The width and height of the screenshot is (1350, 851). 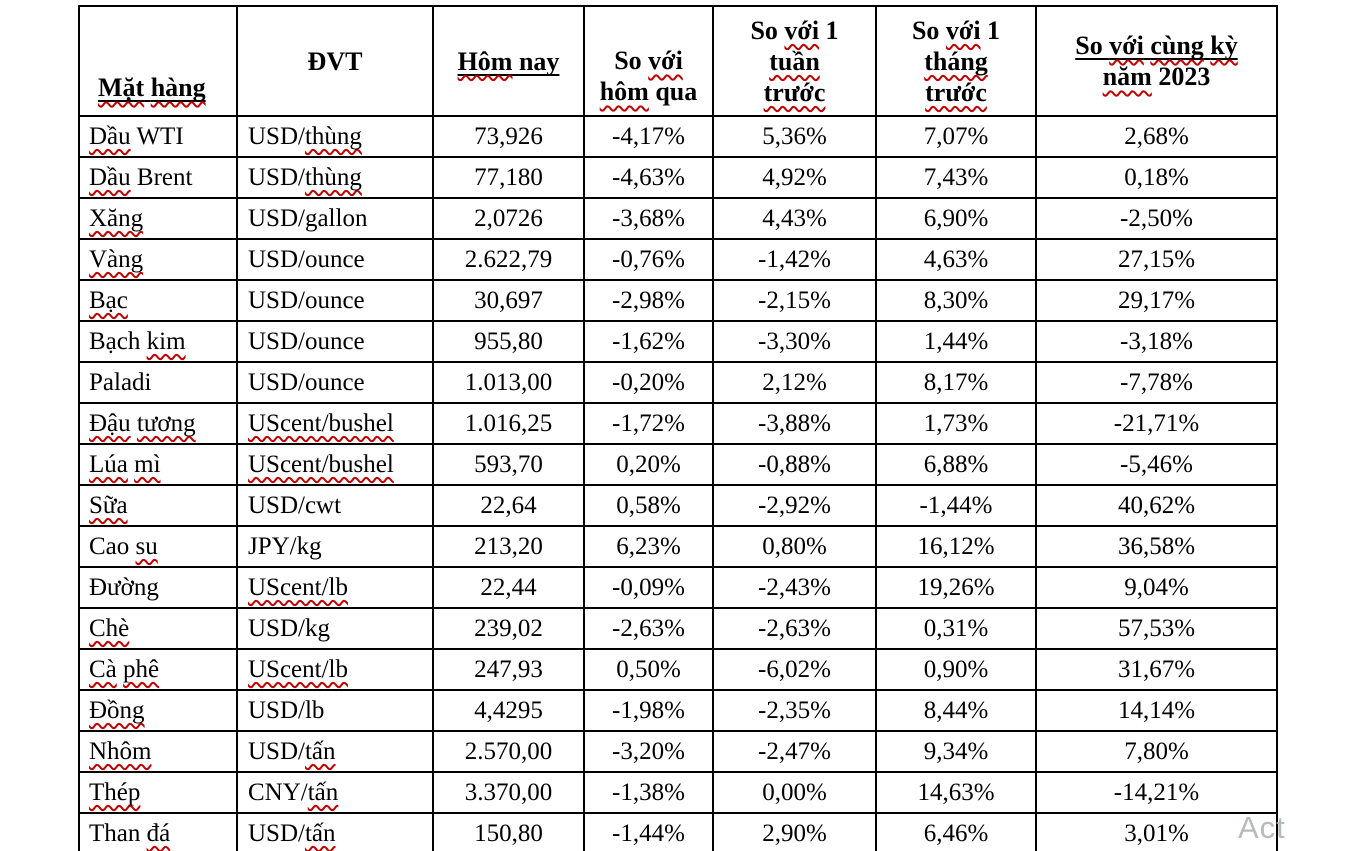 What do you see at coordinates (1156, 792) in the screenshot?
I see `vs-2023-cell: -14,21%` at bounding box center [1156, 792].